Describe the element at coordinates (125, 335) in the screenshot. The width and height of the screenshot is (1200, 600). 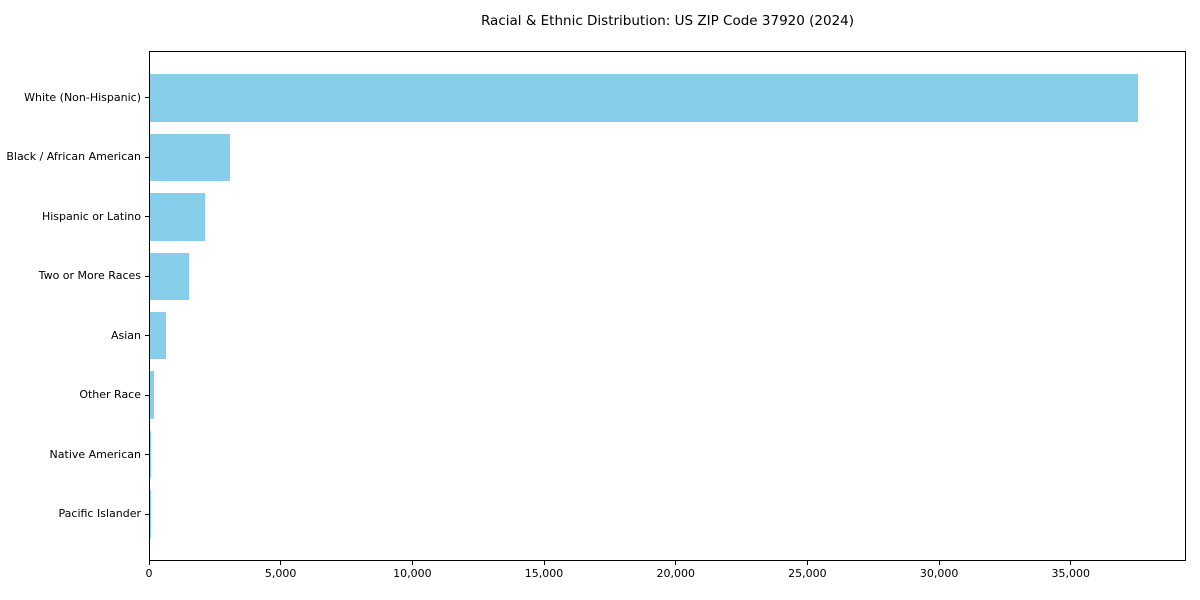
I see `category-label-asian: Asian` at that location.